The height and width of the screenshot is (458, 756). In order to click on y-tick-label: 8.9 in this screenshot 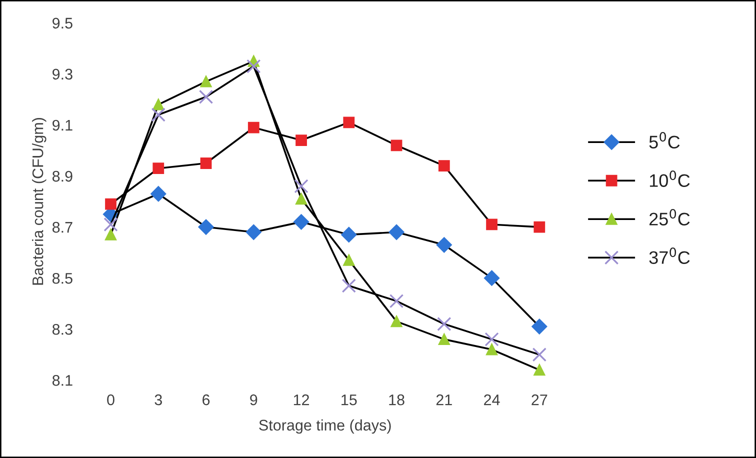, I will do `click(62, 176)`.